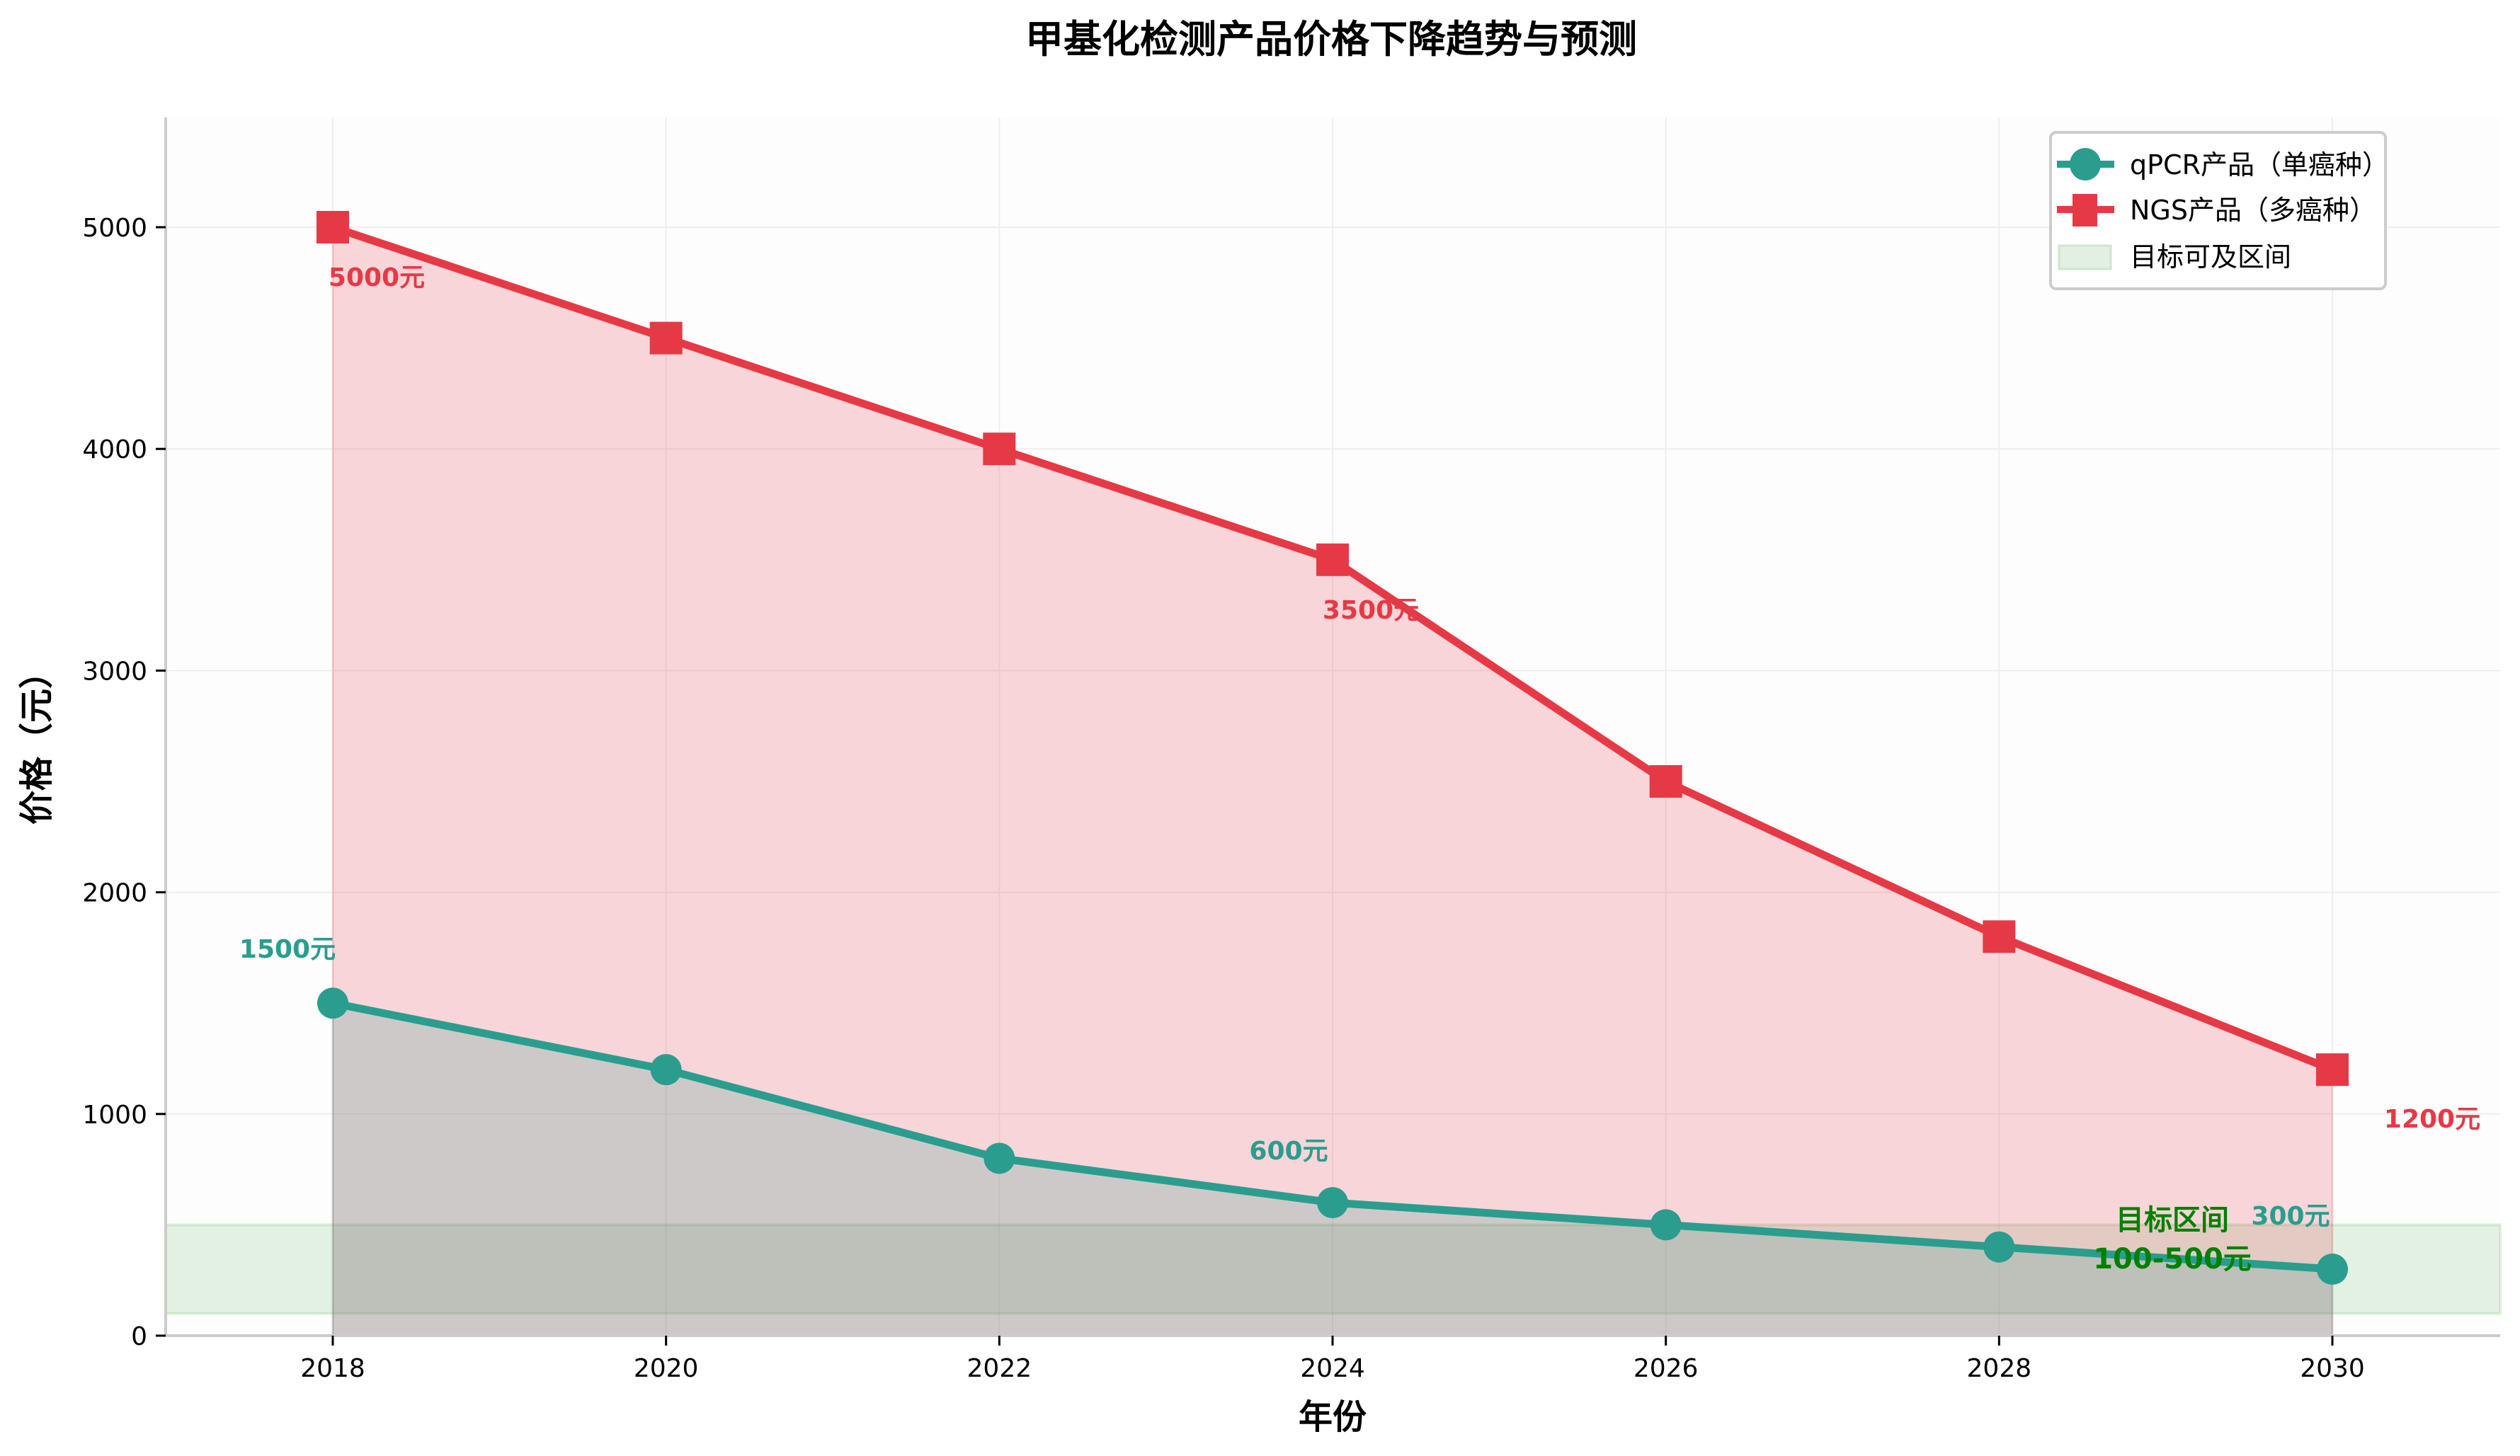 This screenshot has width=2520, height=1456. I want to click on y-tick-label: 5000, so click(114, 229).